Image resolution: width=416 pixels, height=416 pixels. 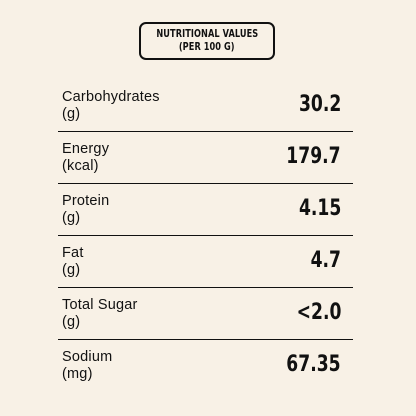 I want to click on nutrient-row-fat: Fat (g) 4.7, so click(x=205, y=262).